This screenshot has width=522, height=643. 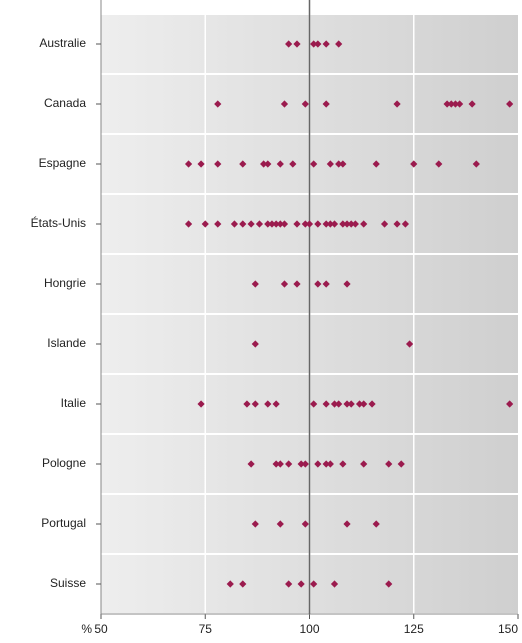 I want to click on x-tick-label: 150, so click(x=508, y=629).